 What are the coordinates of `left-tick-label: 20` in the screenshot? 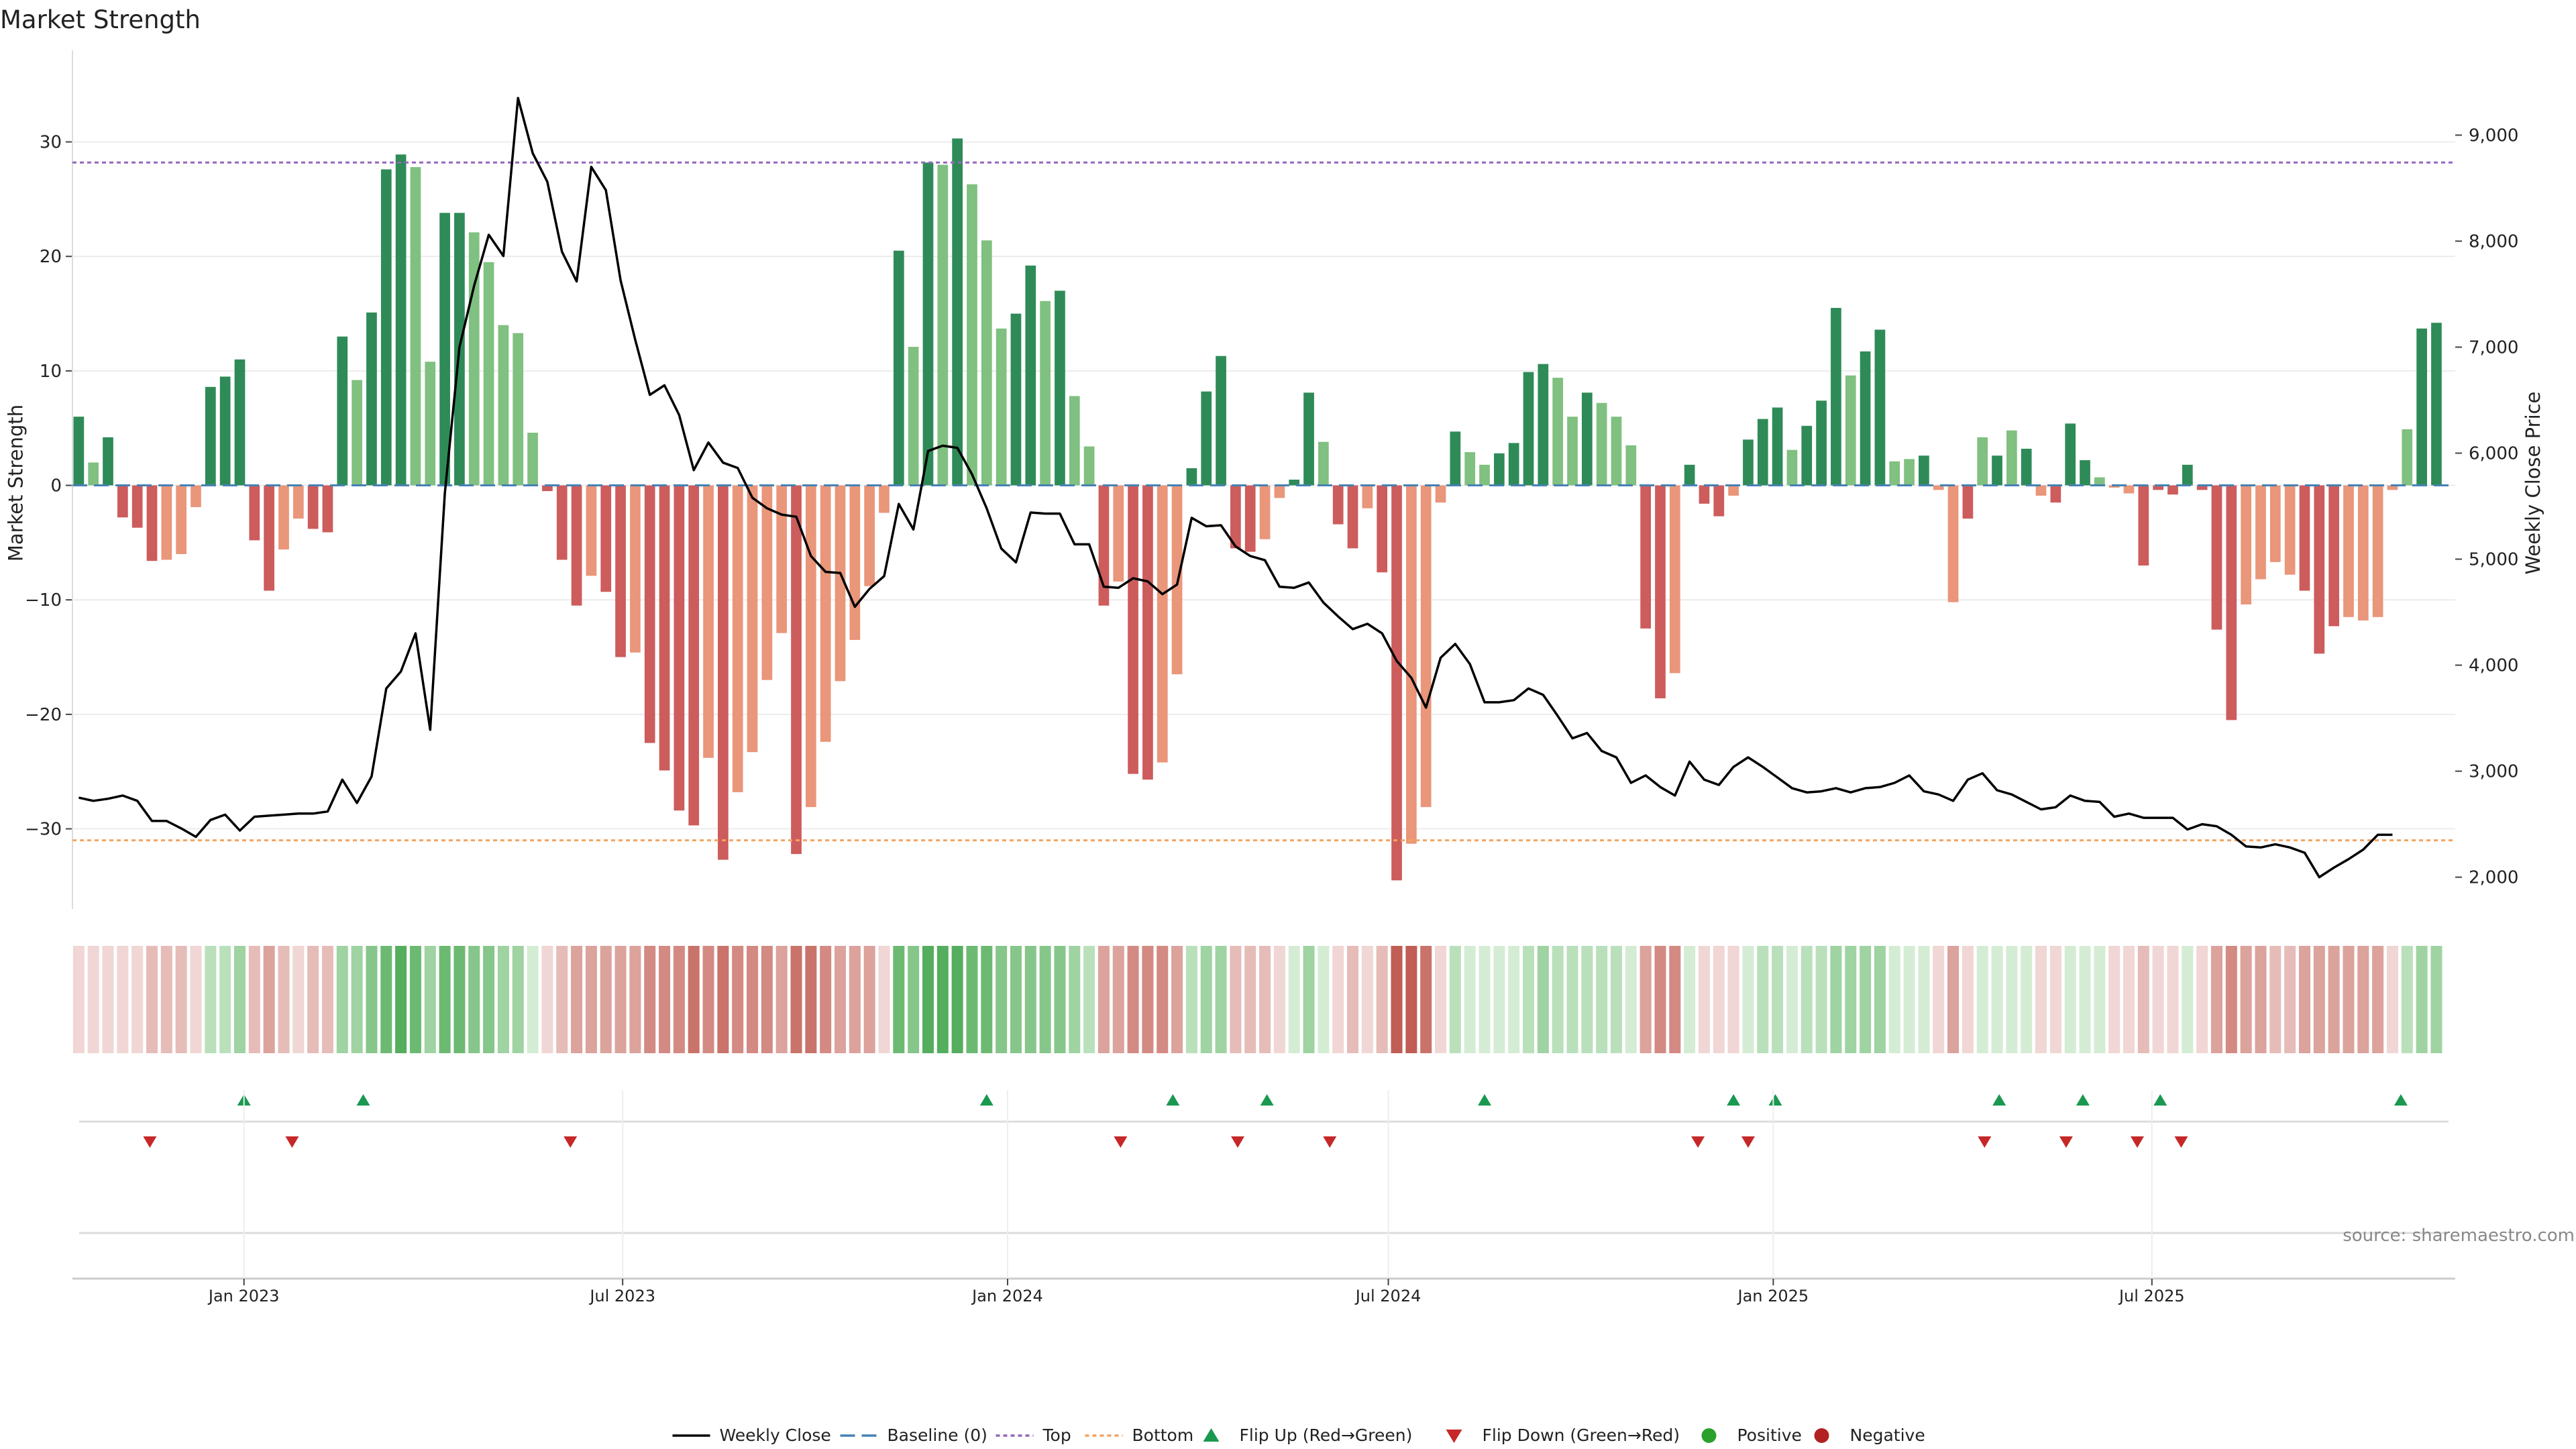 It's located at (51, 257).